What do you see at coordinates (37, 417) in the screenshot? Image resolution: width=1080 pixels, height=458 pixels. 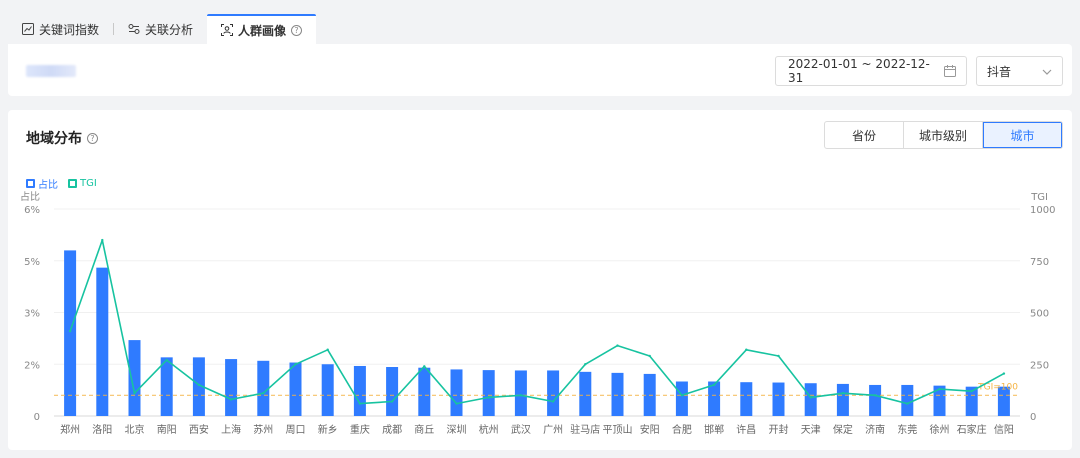 I see `y-left-tick-label: 0` at bounding box center [37, 417].